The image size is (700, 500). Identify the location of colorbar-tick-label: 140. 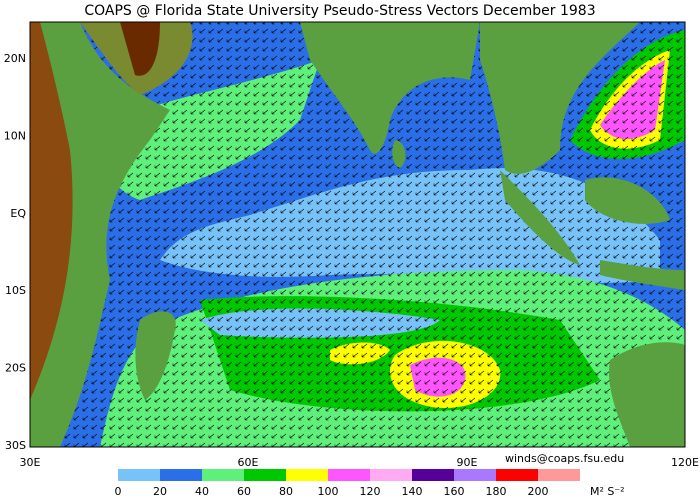
(412, 491).